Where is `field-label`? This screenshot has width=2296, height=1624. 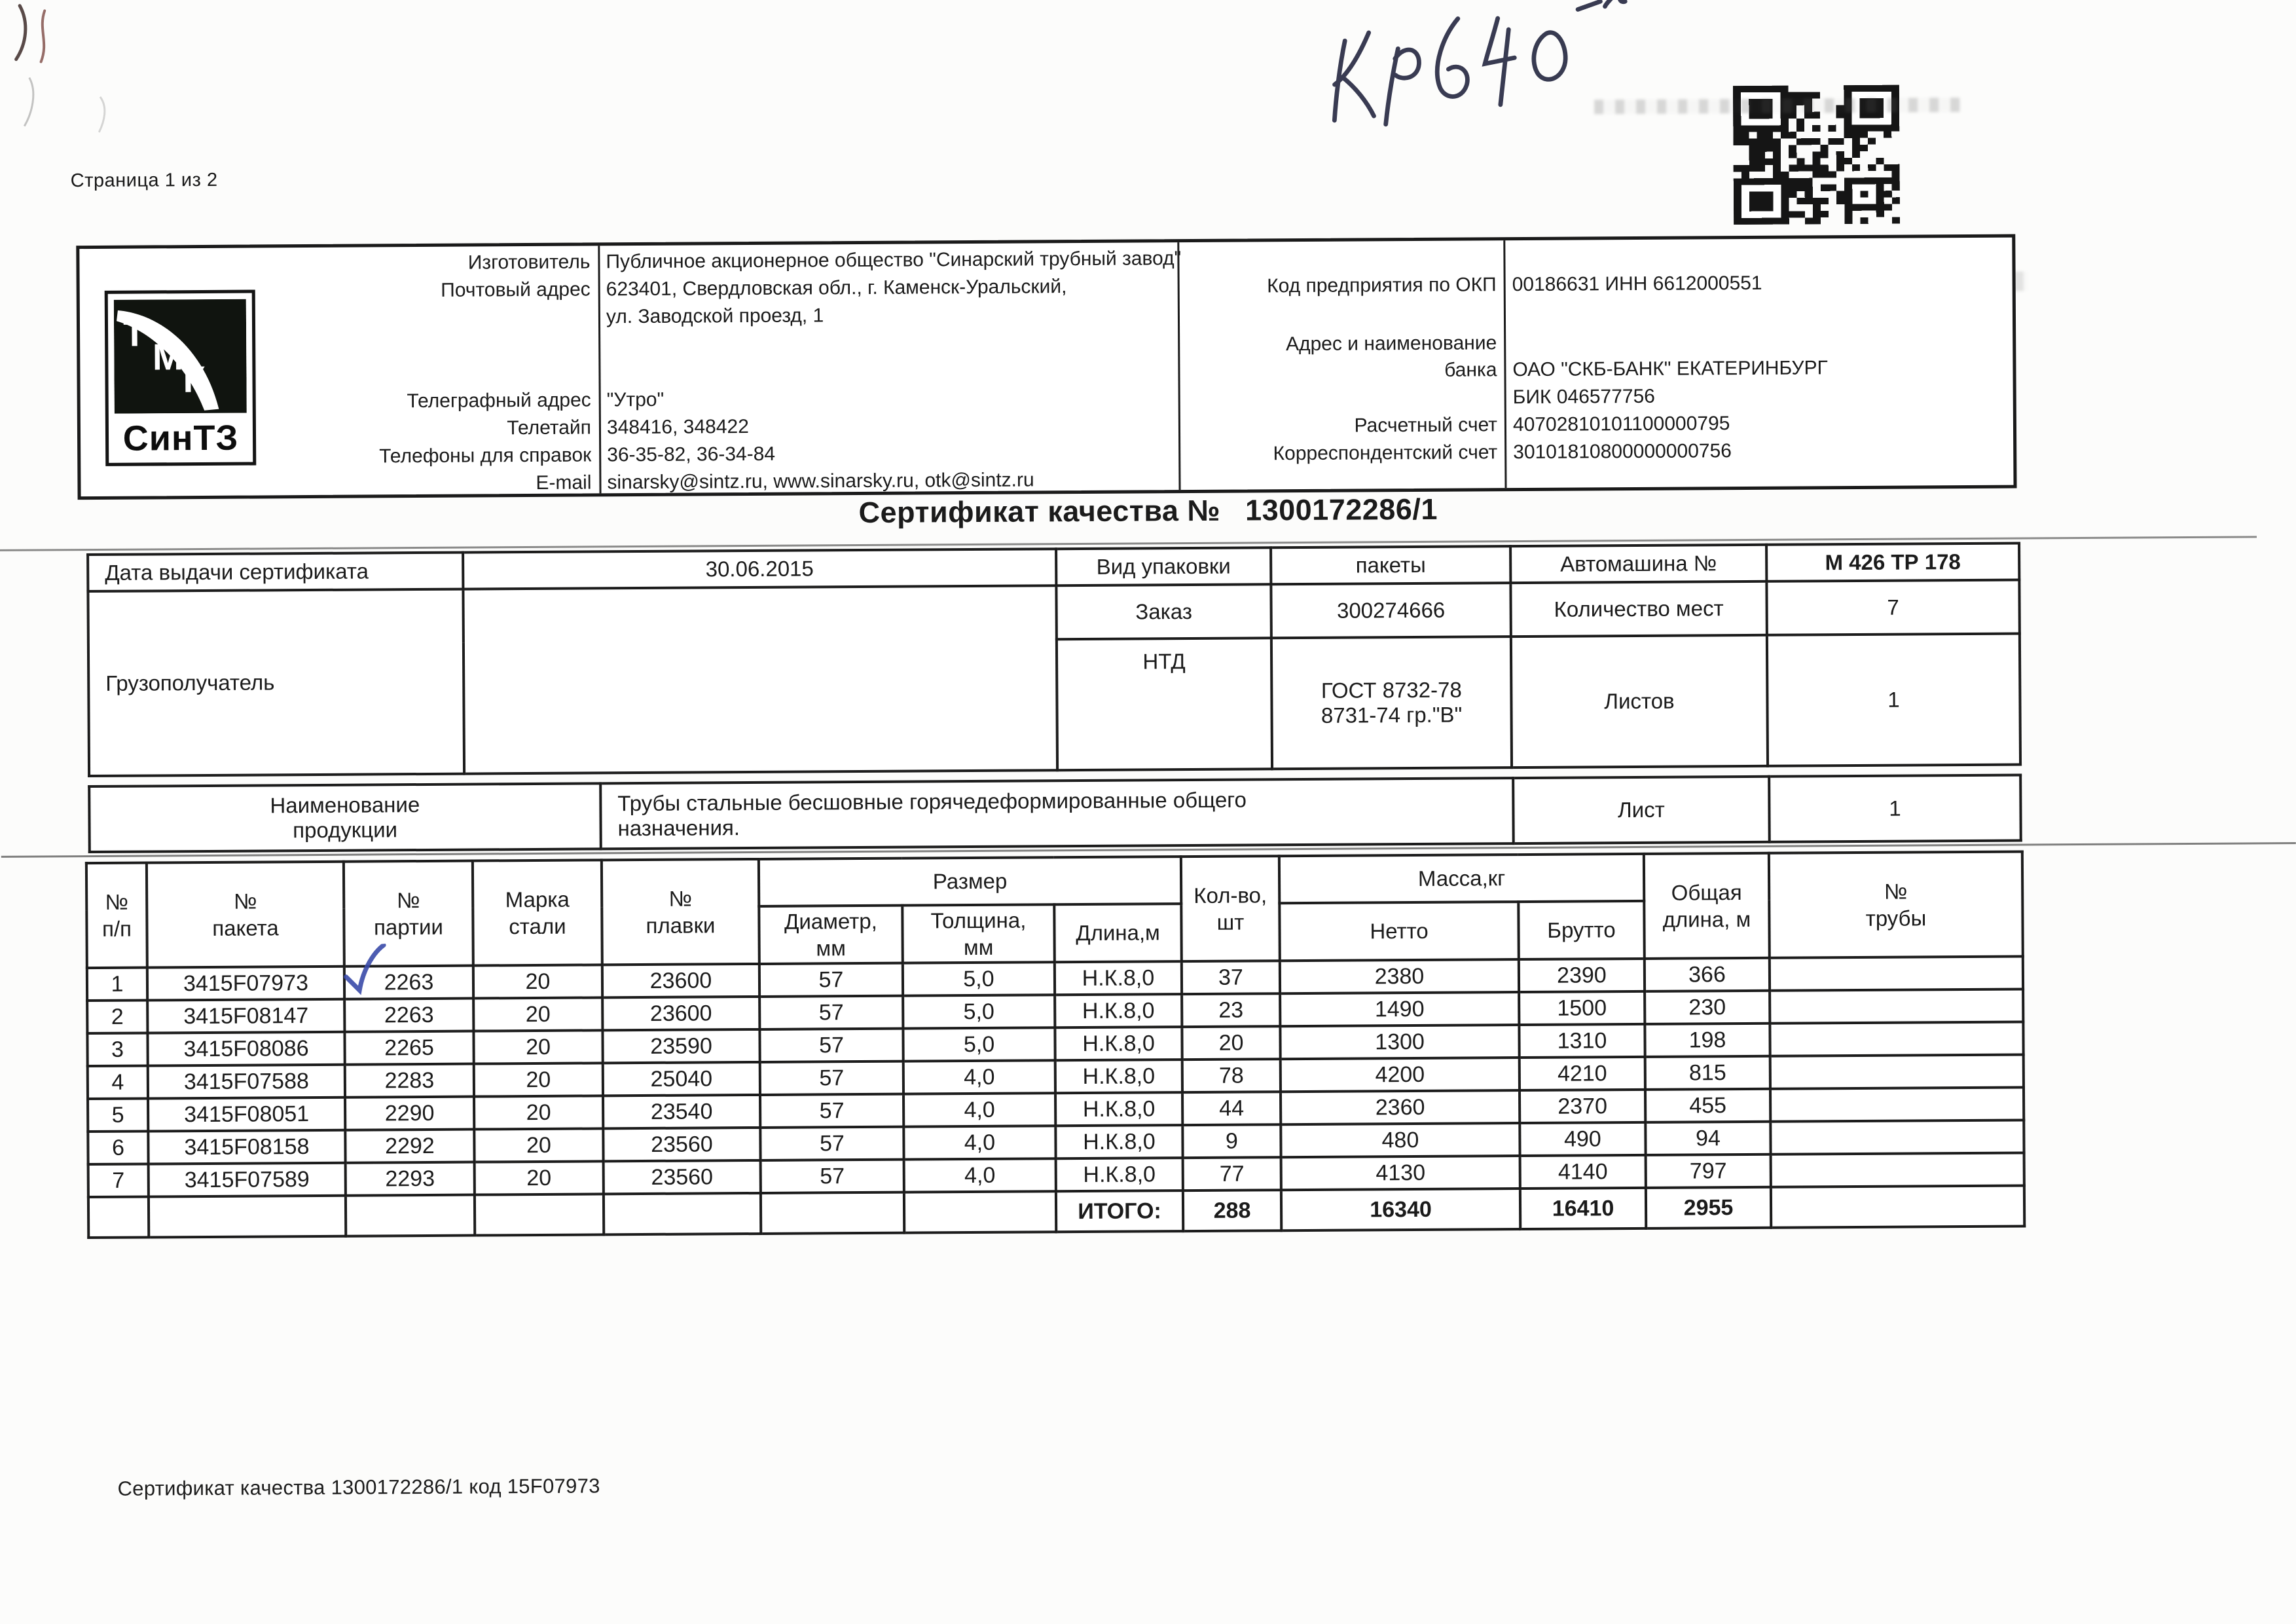
field-label is located at coordinates (338, 319).